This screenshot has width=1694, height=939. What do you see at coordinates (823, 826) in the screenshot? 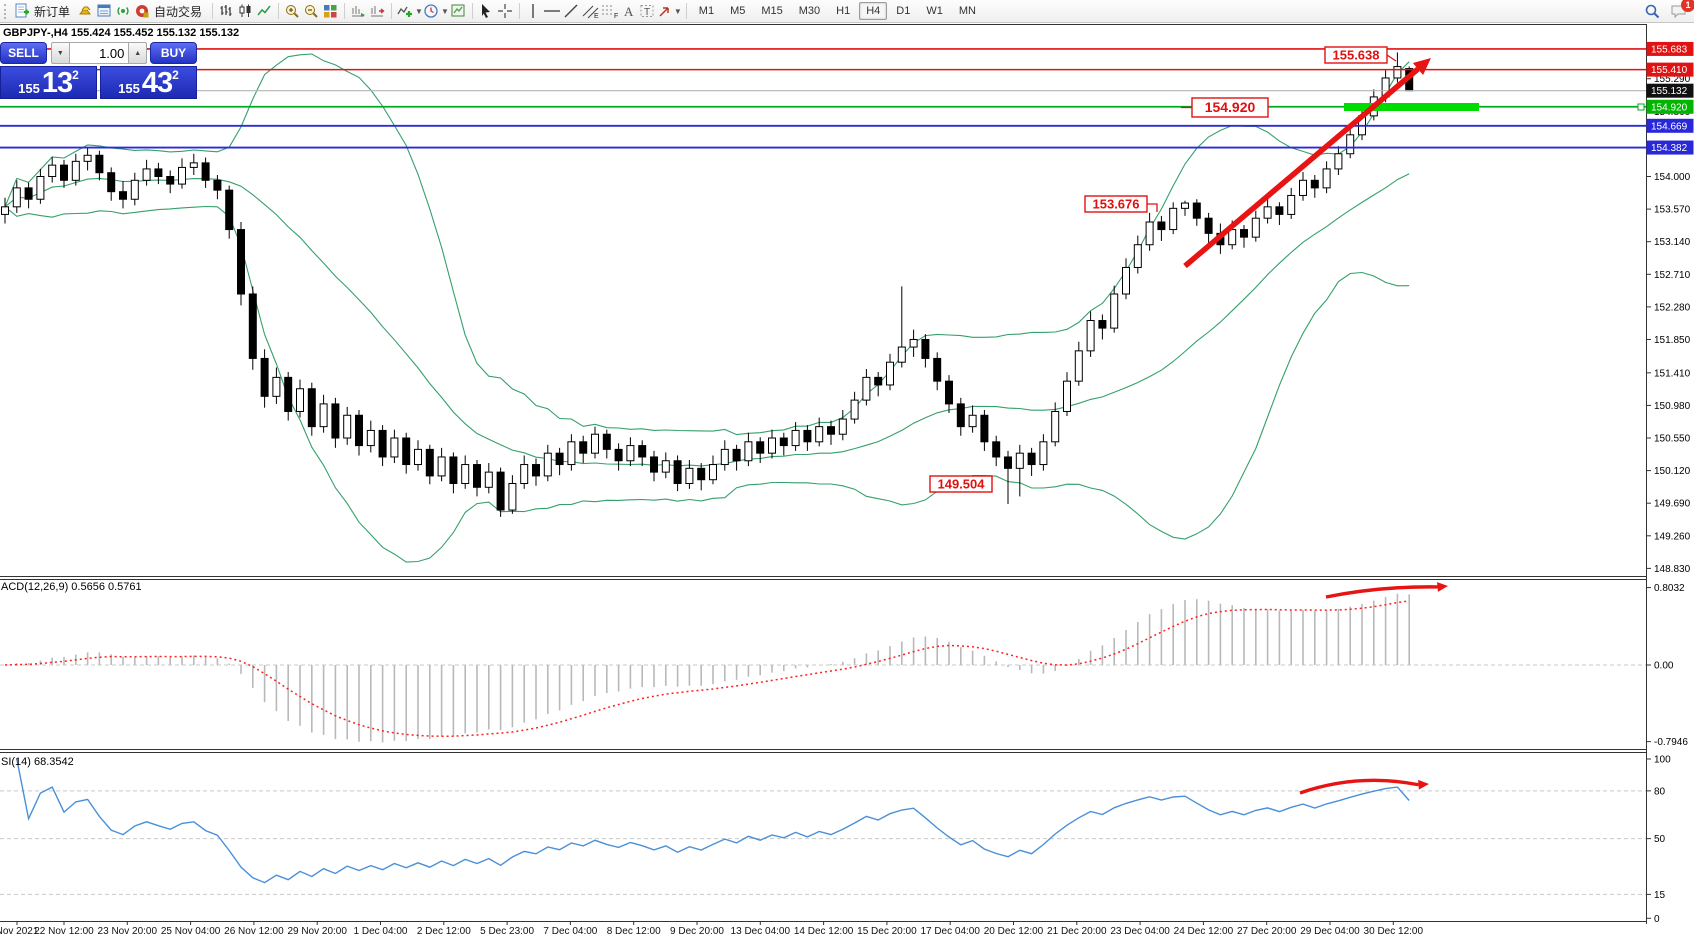
I see `rsi-pane` at bounding box center [823, 826].